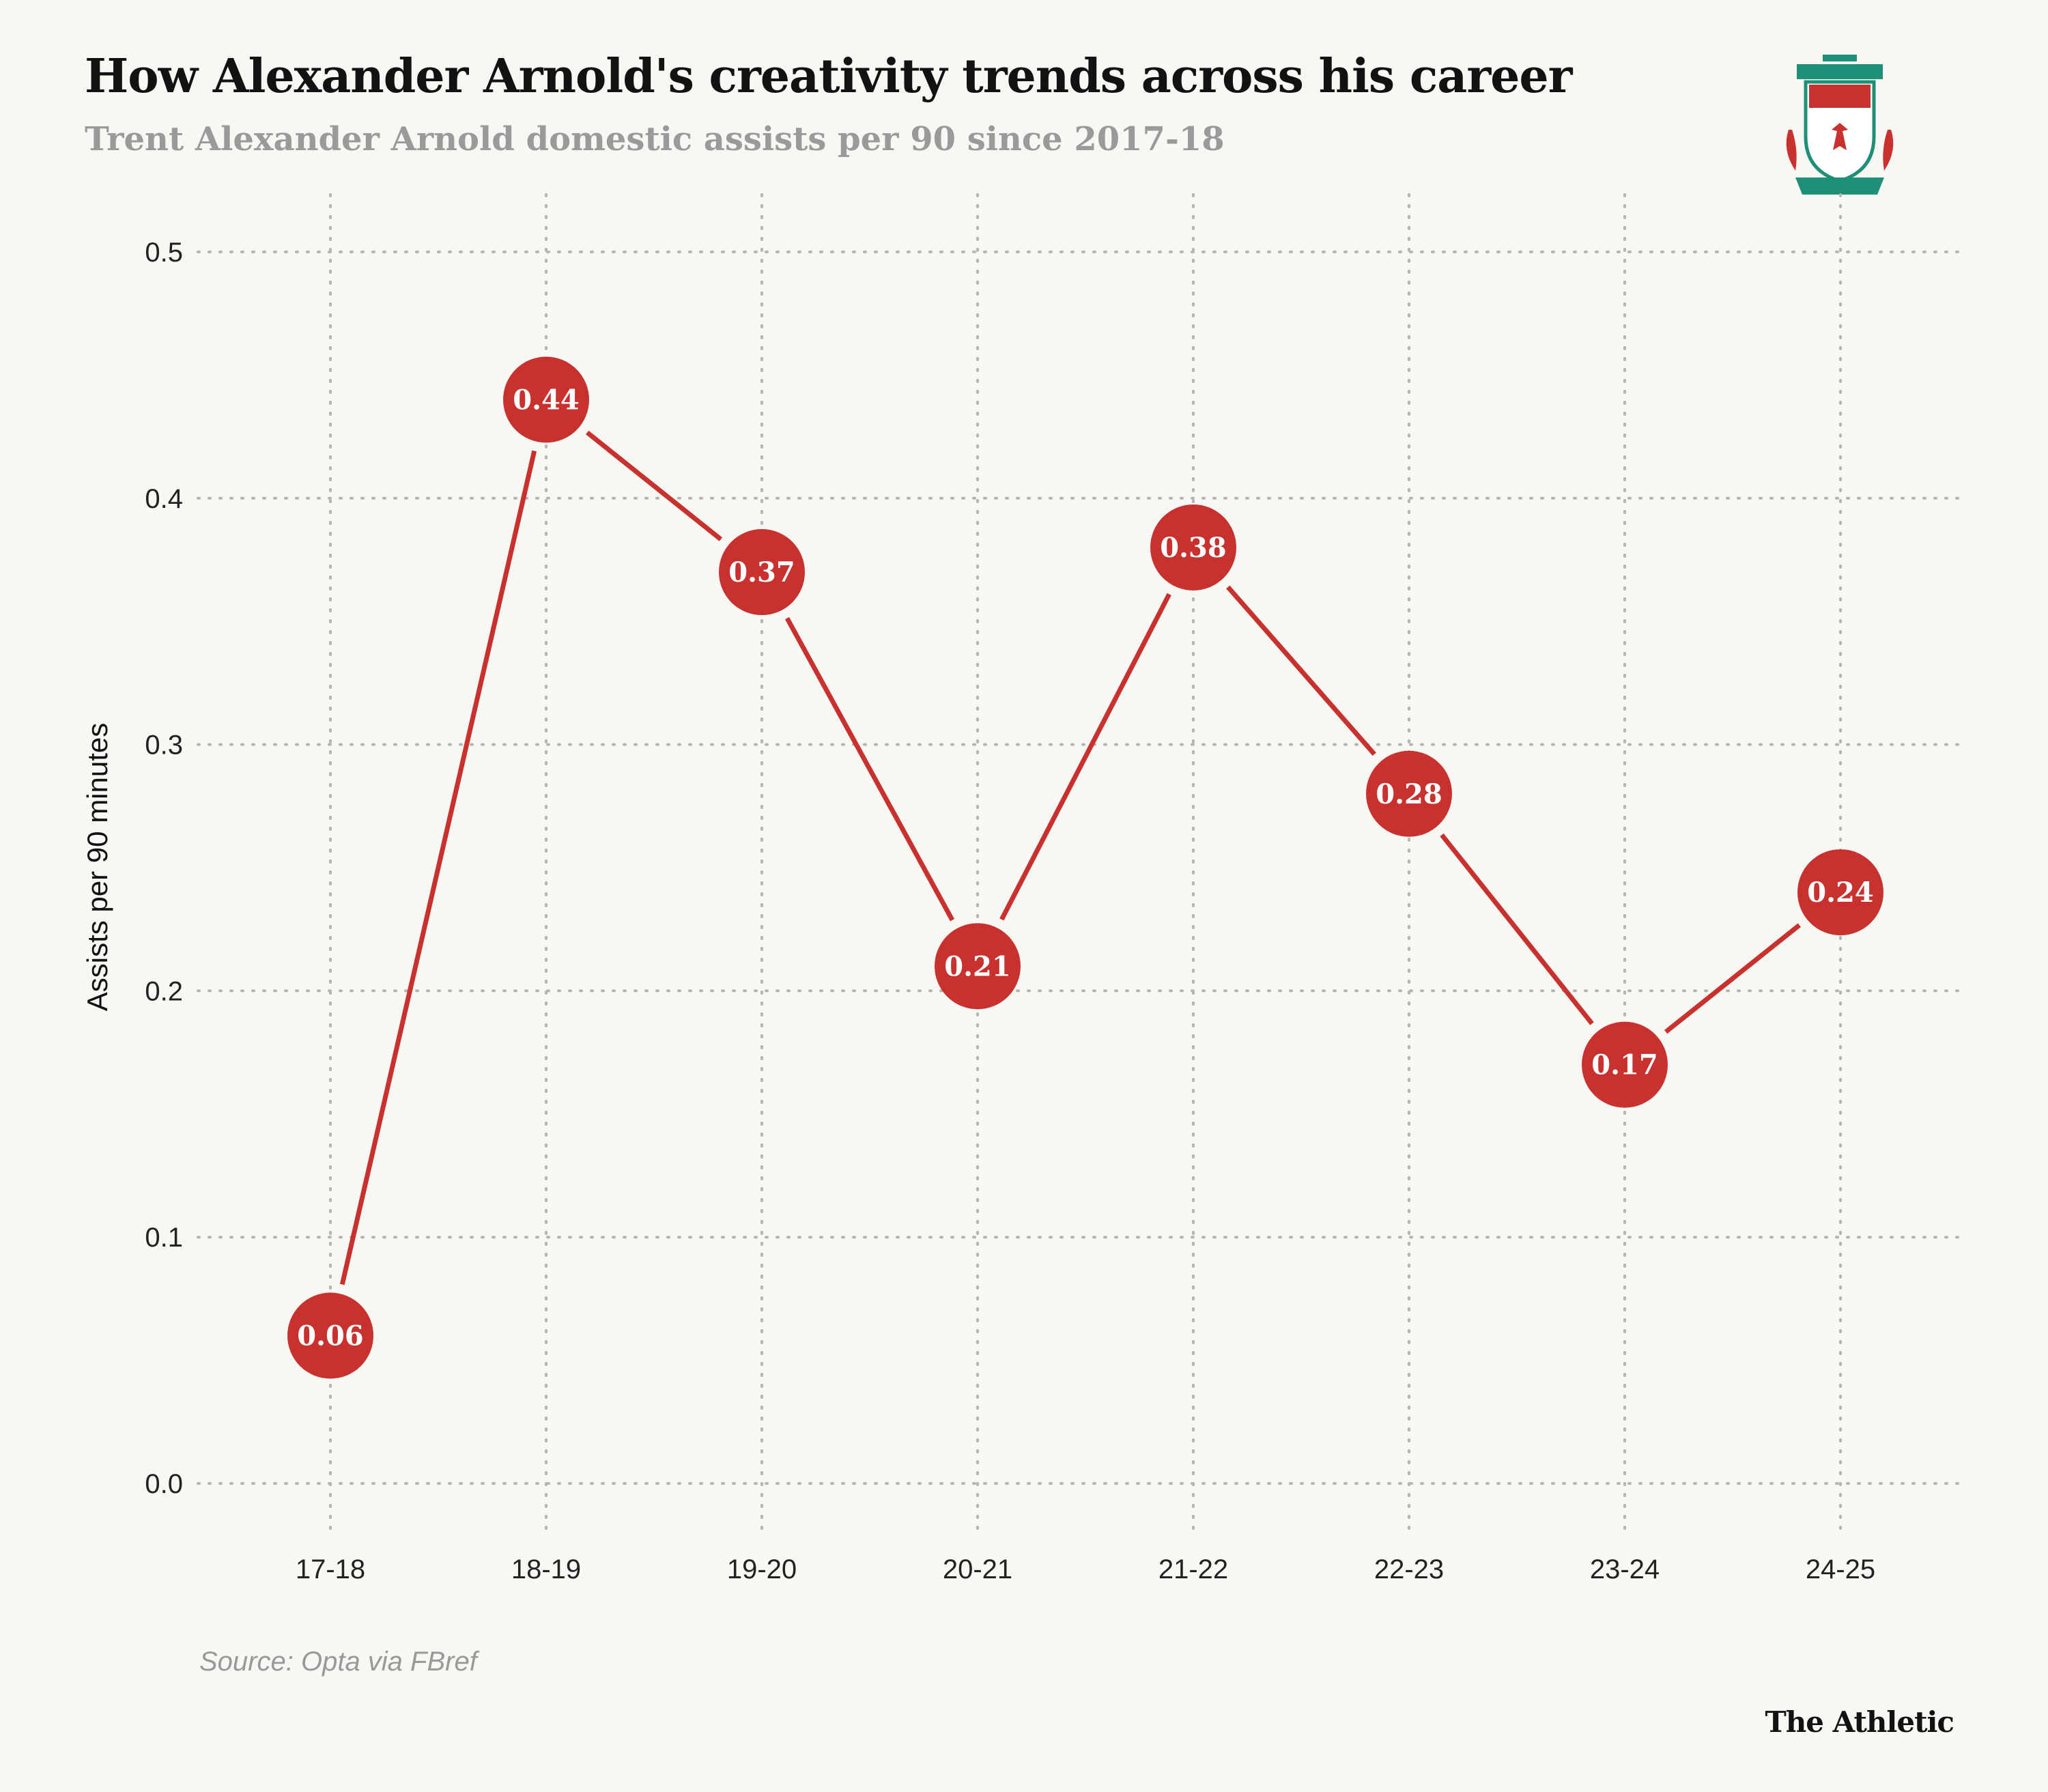 This screenshot has width=2048, height=1792. What do you see at coordinates (97, 867) in the screenshot?
I see `y-axis-title: Assists per 90 minutes` at bounding box center [97, 867].